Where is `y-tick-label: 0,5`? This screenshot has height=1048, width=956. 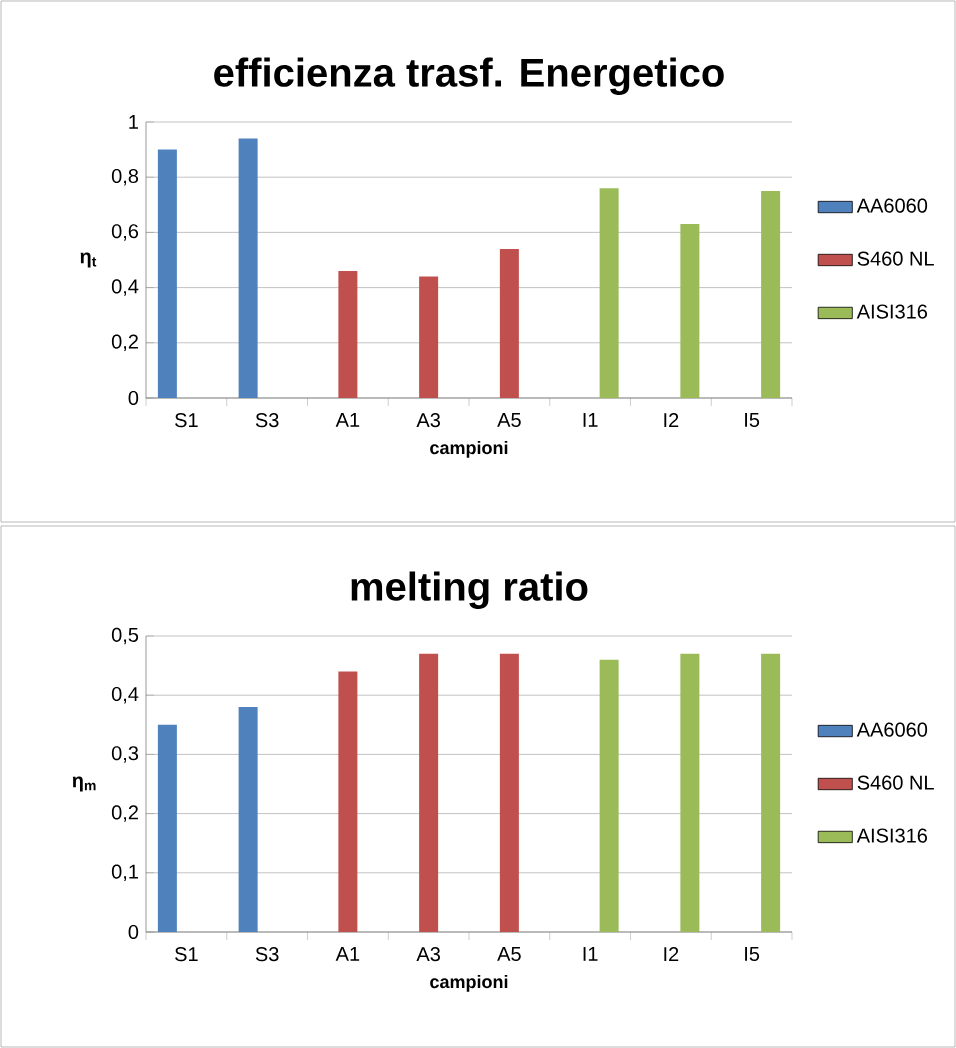
y-tick-label: 0,5 is located at coordinates (125, 636).